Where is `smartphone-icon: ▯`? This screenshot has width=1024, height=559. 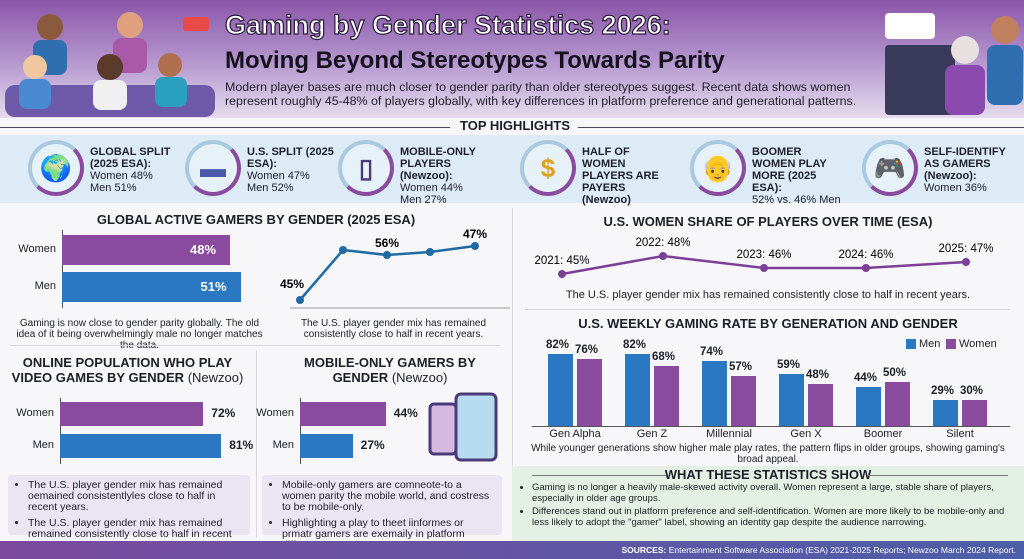 smartphone-icon: ▯ is located at coordinates (366, 168).